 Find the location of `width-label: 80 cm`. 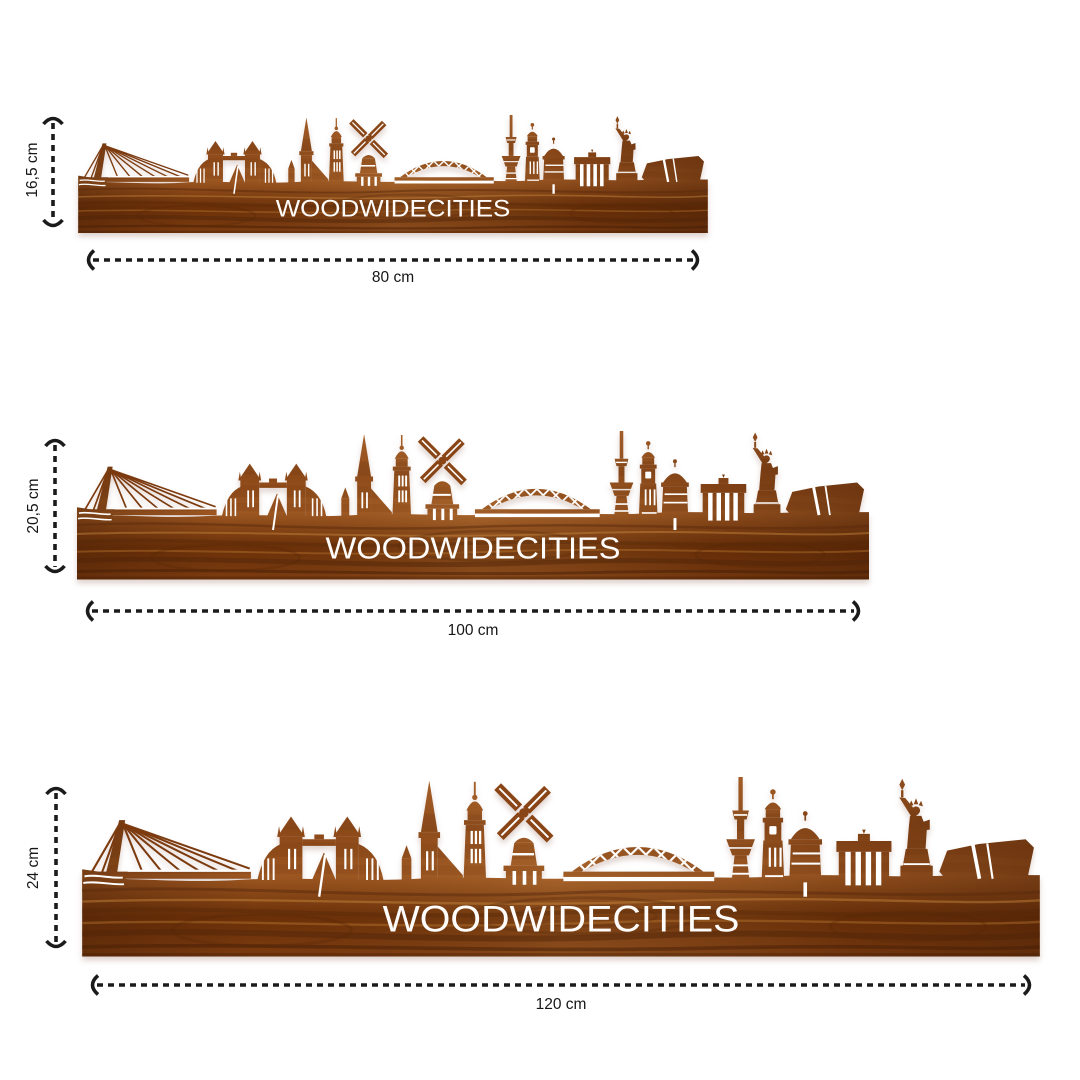

width-label: 80 cm is located at coordinates (393, 277).